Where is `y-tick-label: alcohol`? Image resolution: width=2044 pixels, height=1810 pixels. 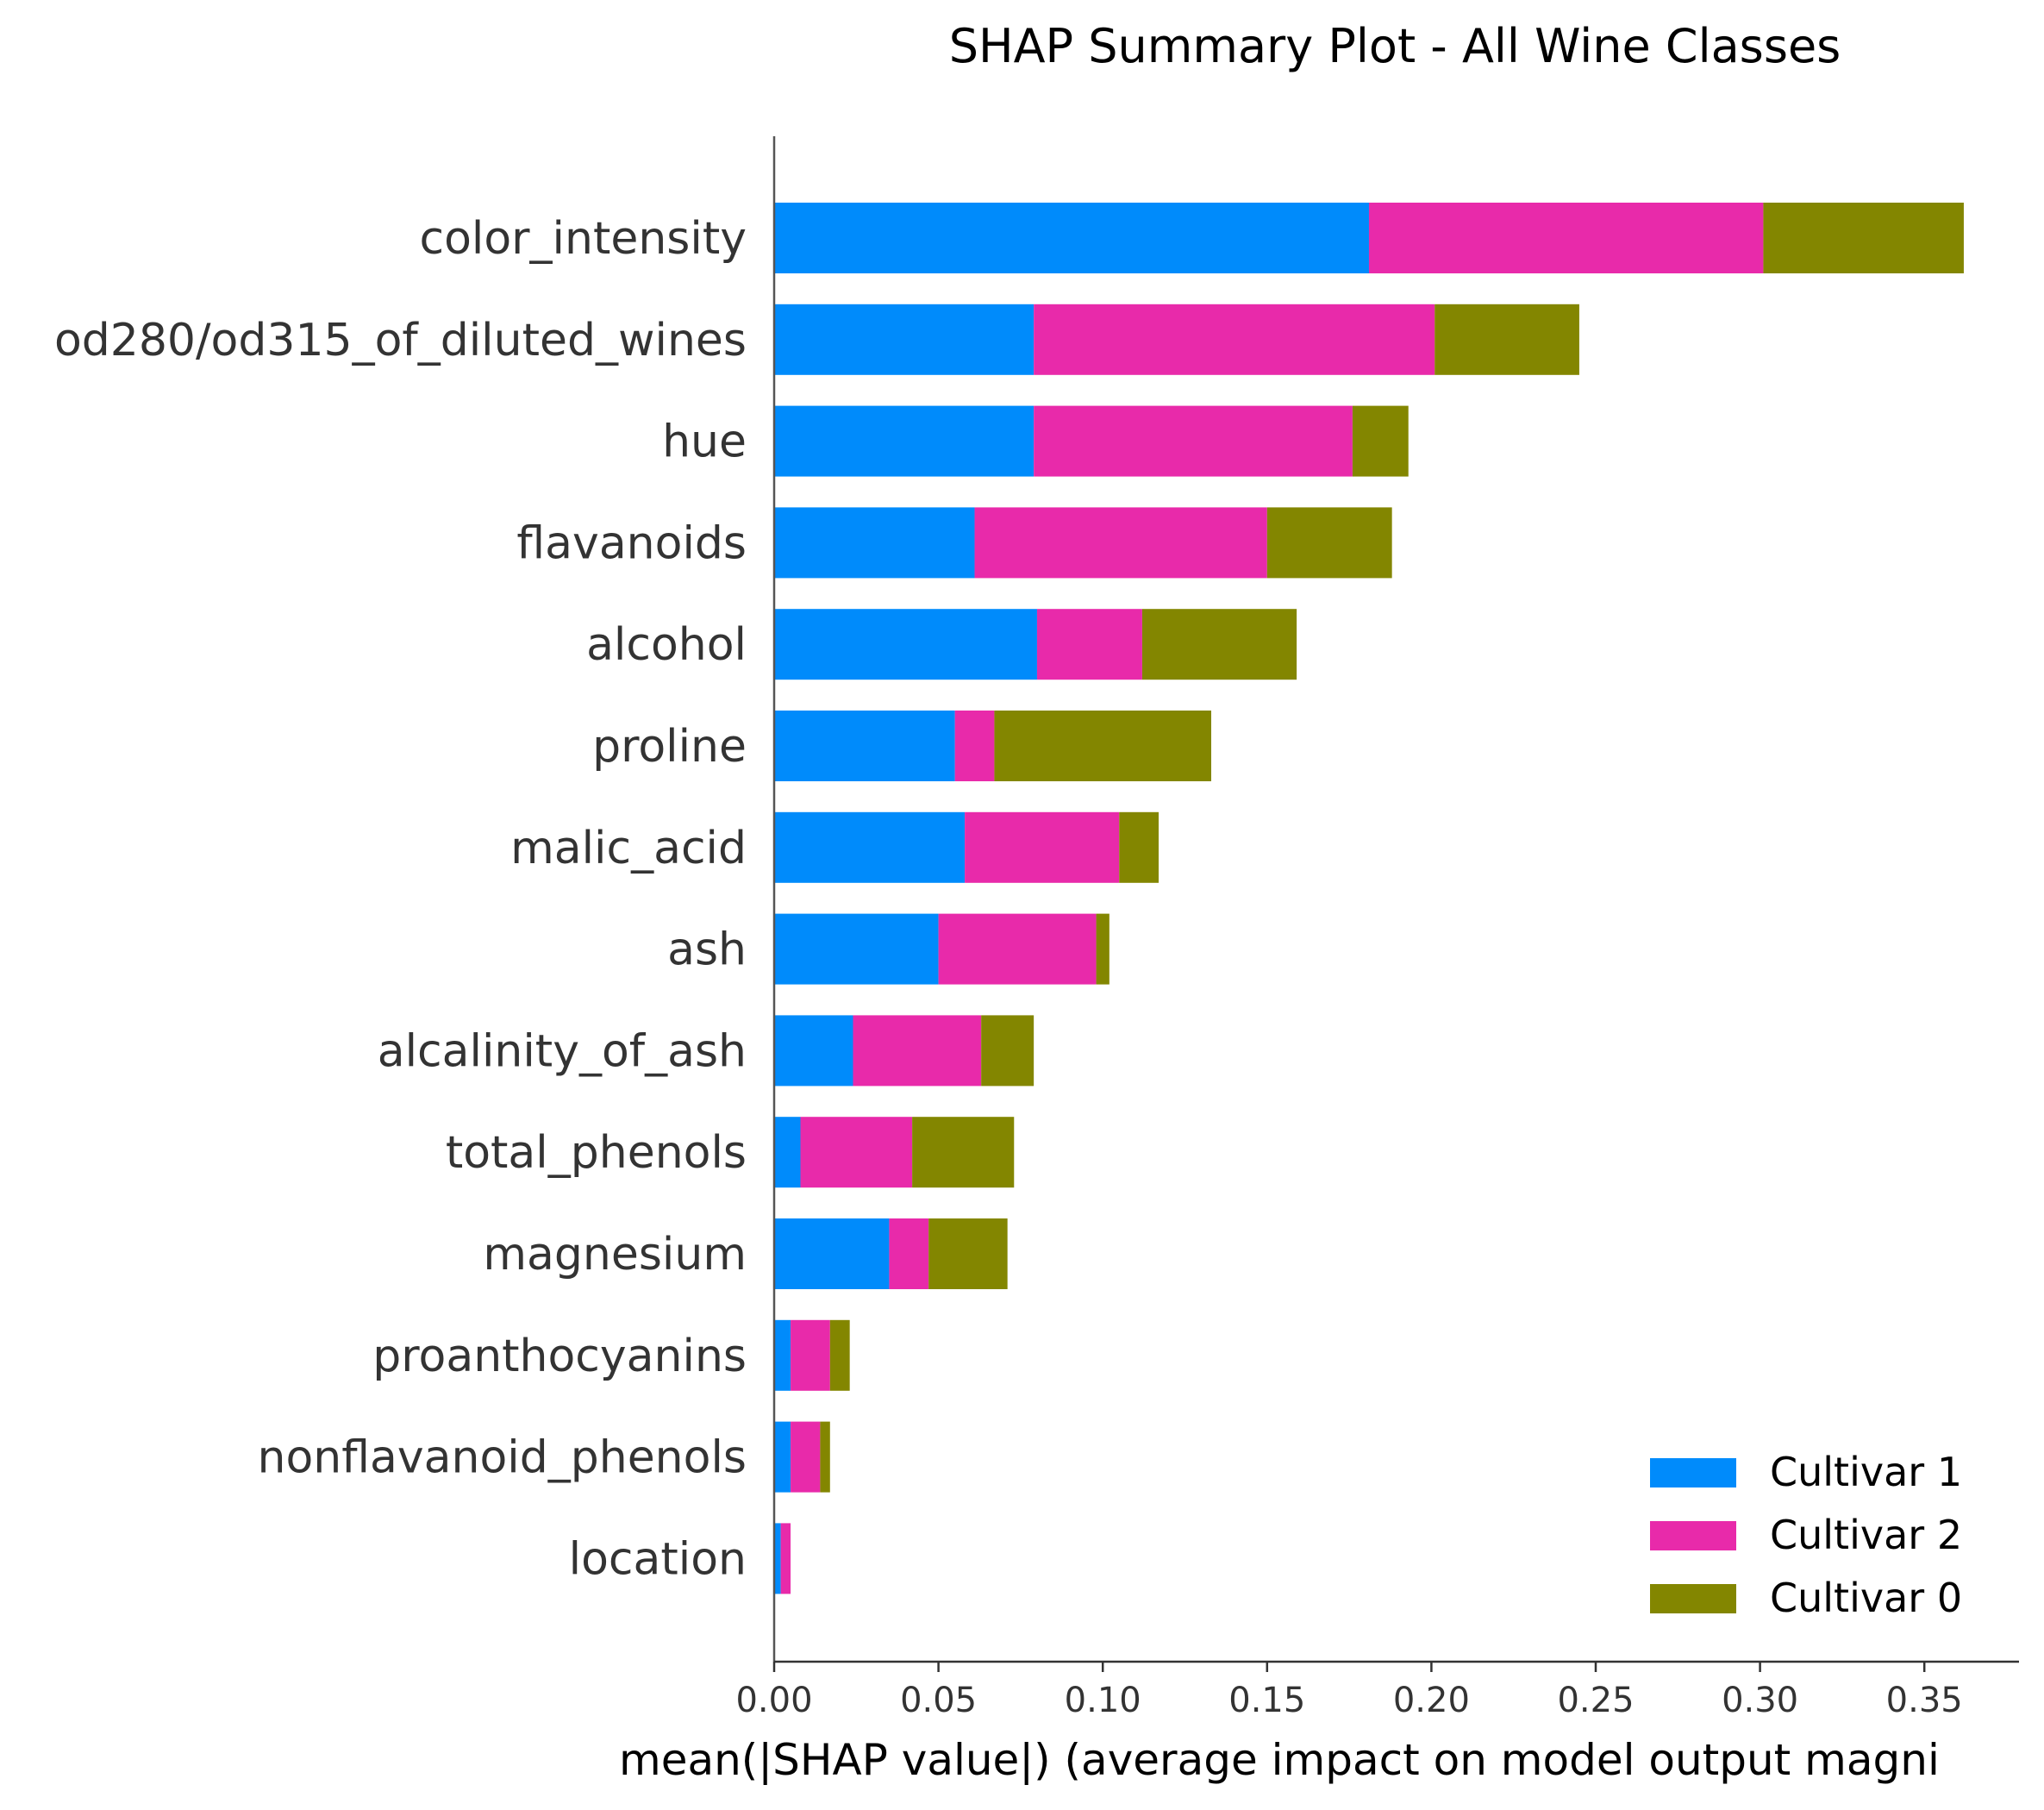 y-tick-label: alcohol is located at coordinates (666, 645).